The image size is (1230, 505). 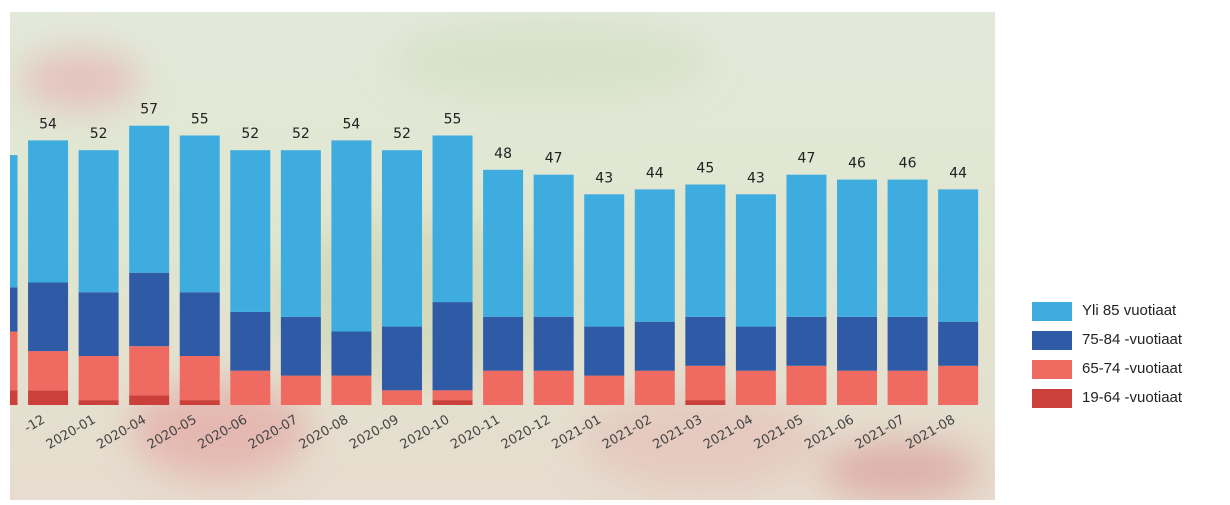 What do you see at coordinates (705, 169) in the screenshot?
I see `total-label: 45` at bounding box center [705, 169].